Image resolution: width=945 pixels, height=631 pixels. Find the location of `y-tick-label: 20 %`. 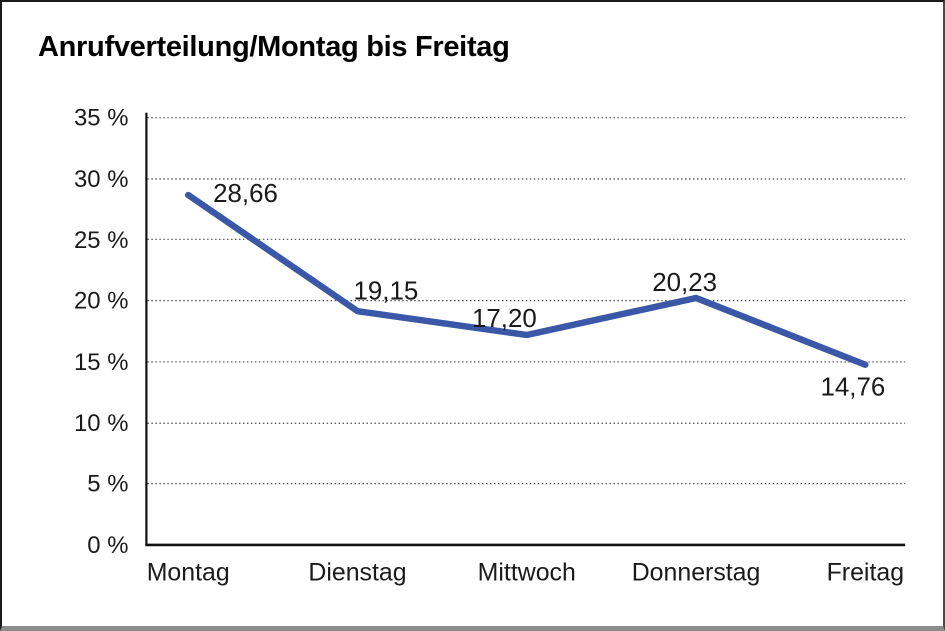

y-tick-label: 20 % is located at coordinates (101, 301).